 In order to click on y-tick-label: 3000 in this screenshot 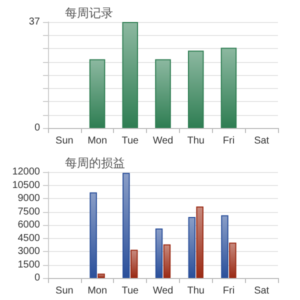, I will do `click(29, 251)`.